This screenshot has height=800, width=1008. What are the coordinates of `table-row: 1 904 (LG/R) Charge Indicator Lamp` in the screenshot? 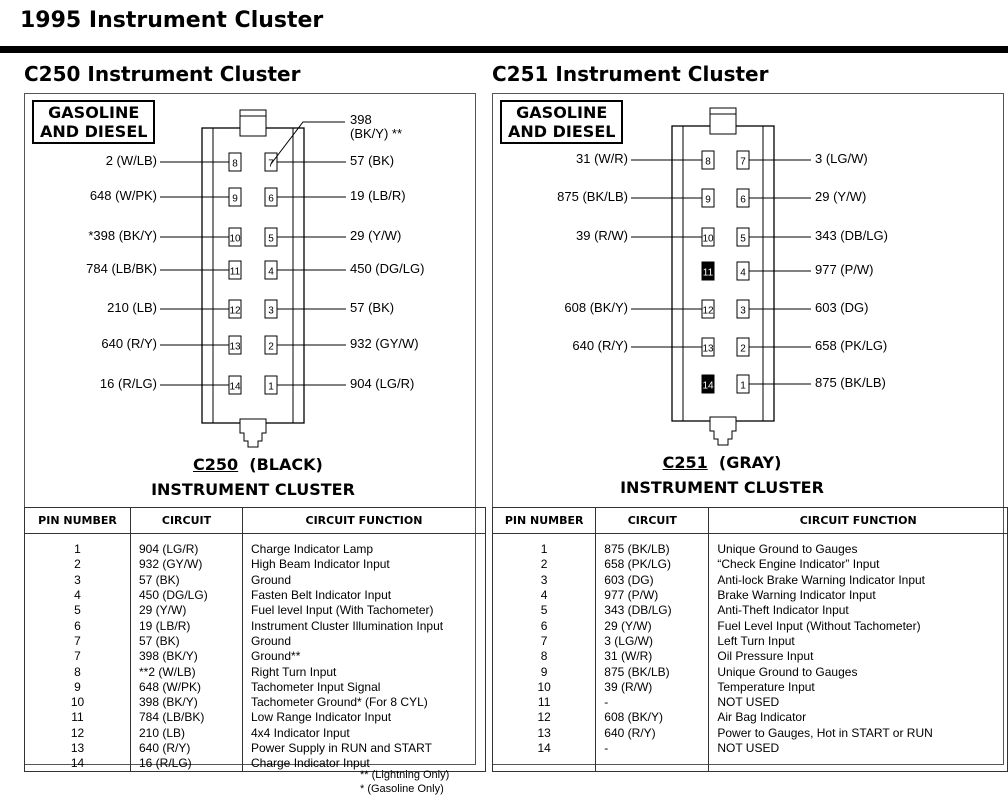 It's located at (255, 545).